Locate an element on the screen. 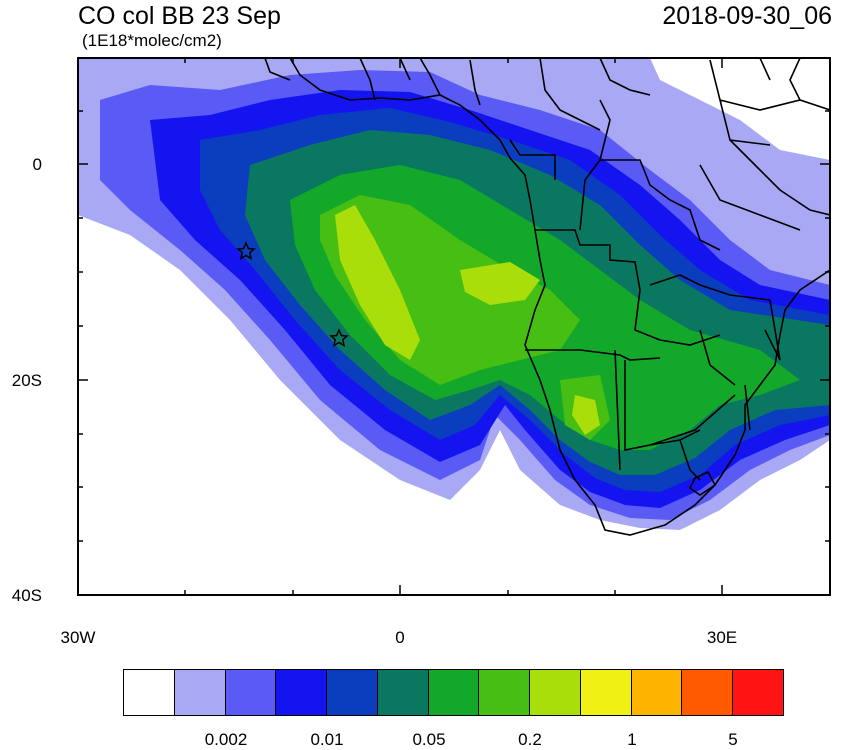  lat-label-40s: 40S is located at coordinates (26, 595).